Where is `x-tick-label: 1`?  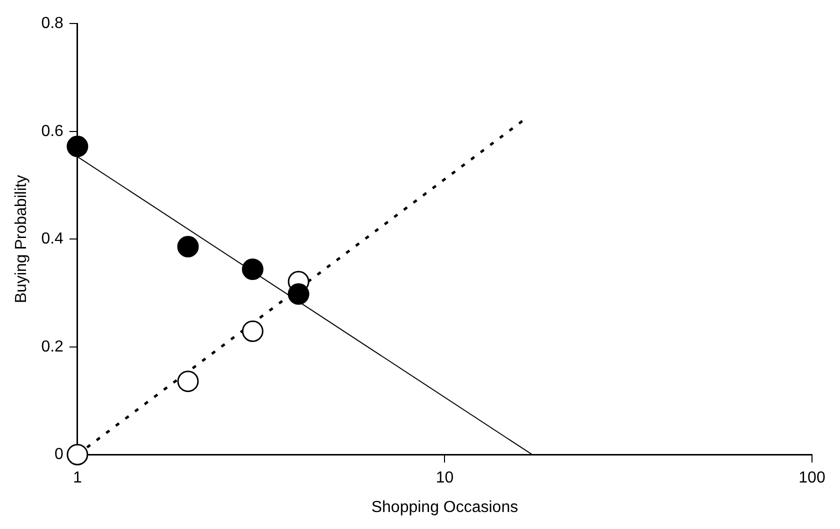 x-tick-label: 1 is located at coordinates (77, 478).